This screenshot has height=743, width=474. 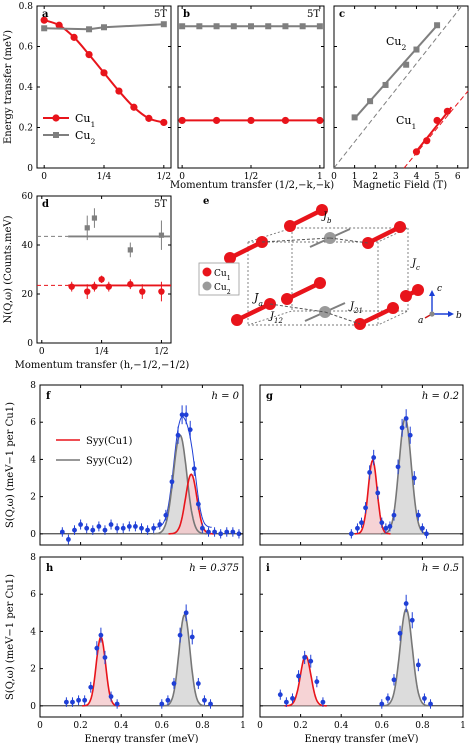 What do you see at coordinates (33, 423) in the screenshot?
I see `panel-f-y-tick-label: 6` at bounding box center [33, 423].